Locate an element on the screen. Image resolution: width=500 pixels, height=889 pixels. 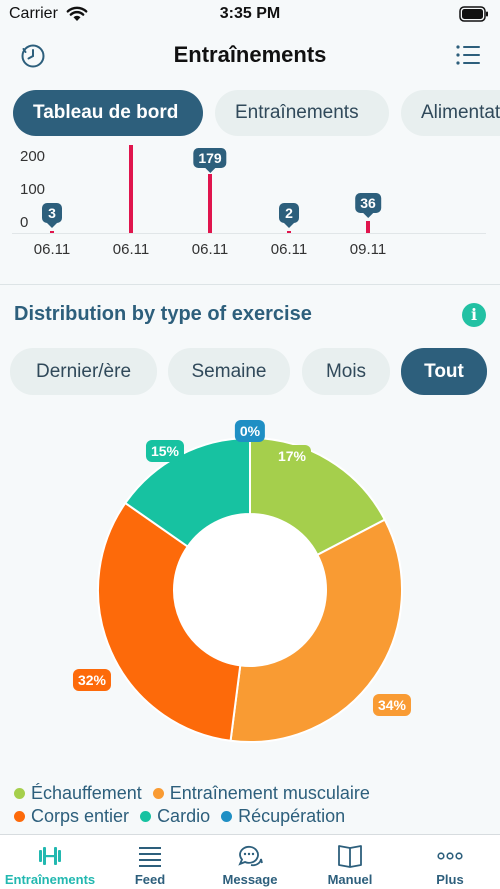
bar-value-label: 179 is located at coordinates (210, 160).